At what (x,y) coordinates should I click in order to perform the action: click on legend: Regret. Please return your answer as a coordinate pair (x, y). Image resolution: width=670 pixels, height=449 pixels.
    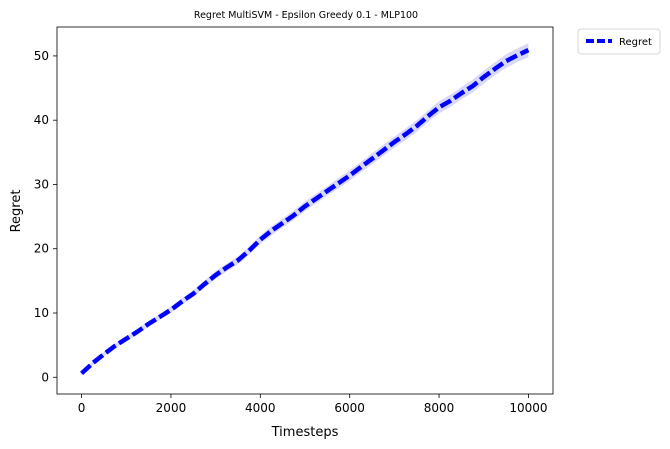
    Looking at the image, I should click on (619, 41).